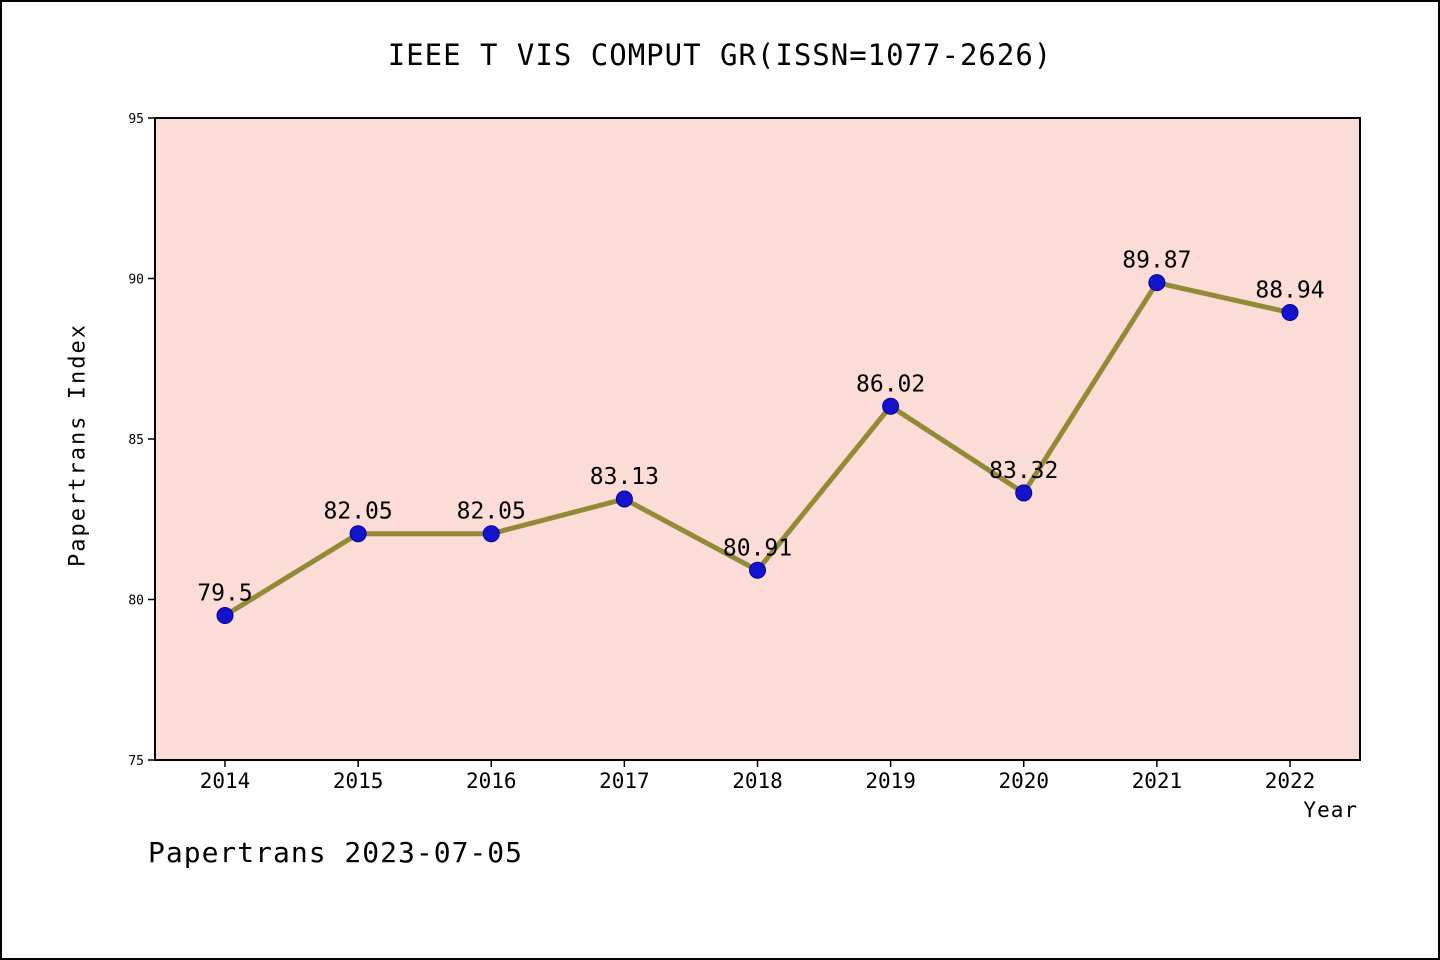 This screenshot has width=1440, height=960. Describe the element at coordinates (720, 55) in the screenshot. I see `chart-title: IEEE T VIS COMPUT GR(ISSN=1077-2626)` at that location.